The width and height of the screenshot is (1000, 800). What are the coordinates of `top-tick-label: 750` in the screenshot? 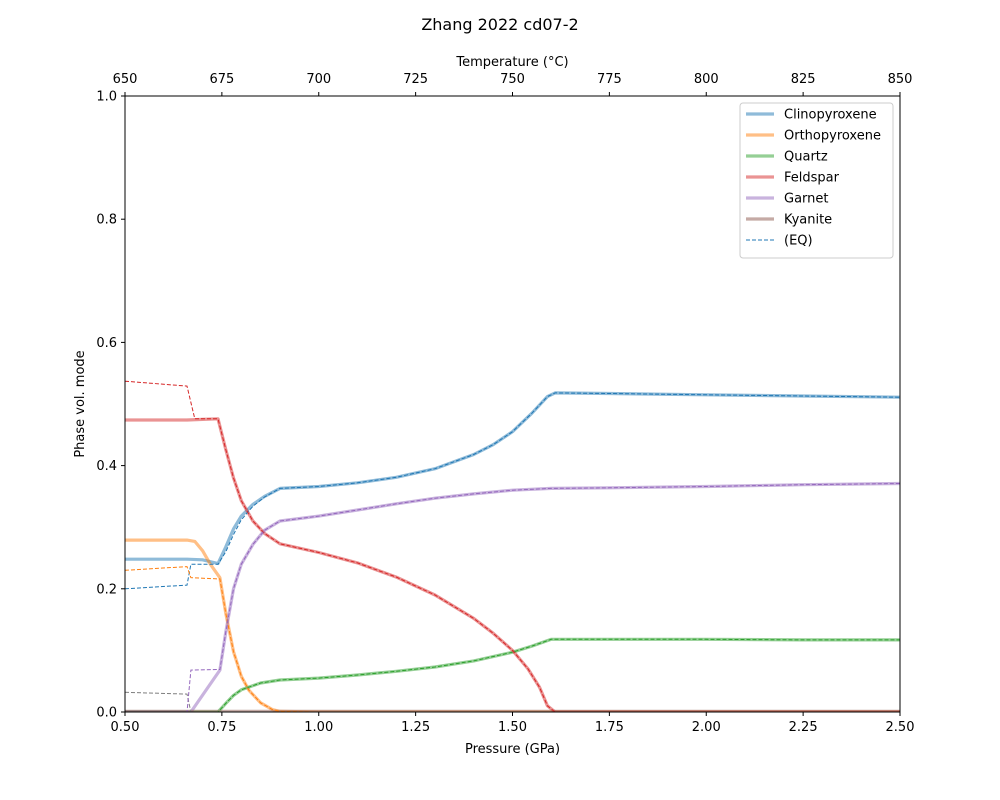 It's located at (512, 79).